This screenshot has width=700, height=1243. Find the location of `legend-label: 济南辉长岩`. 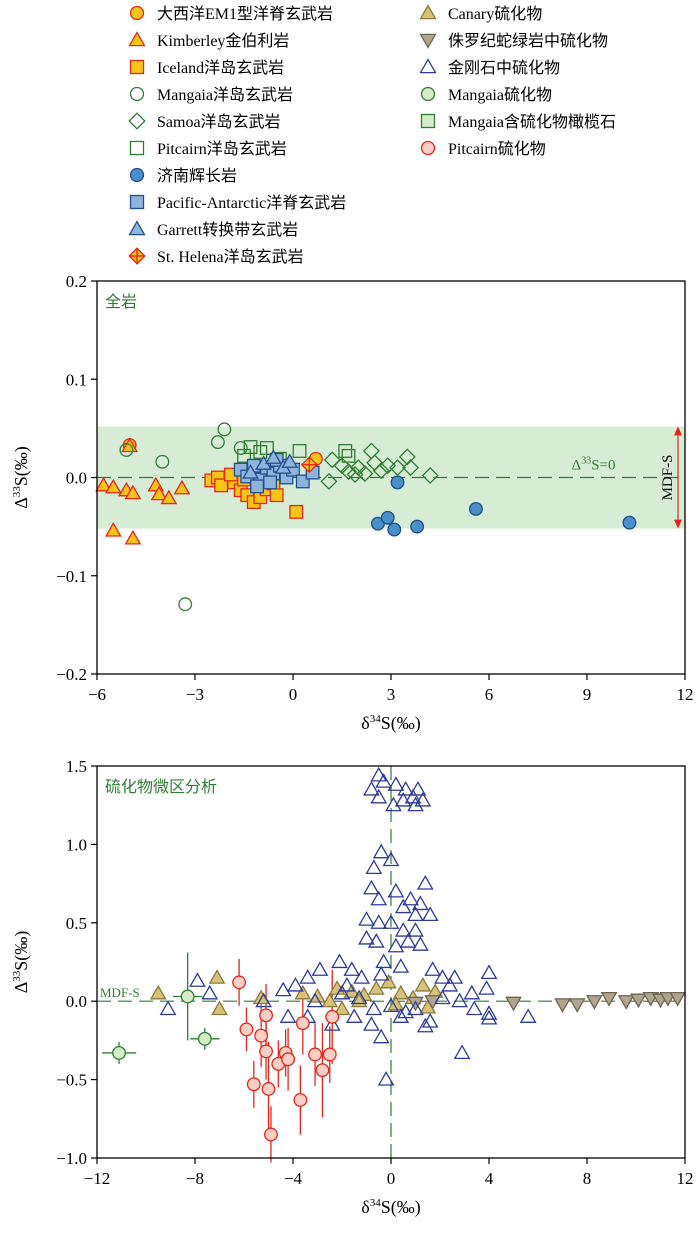

legend-label: 济南辉长岩 is located at coordinates (197, 176).